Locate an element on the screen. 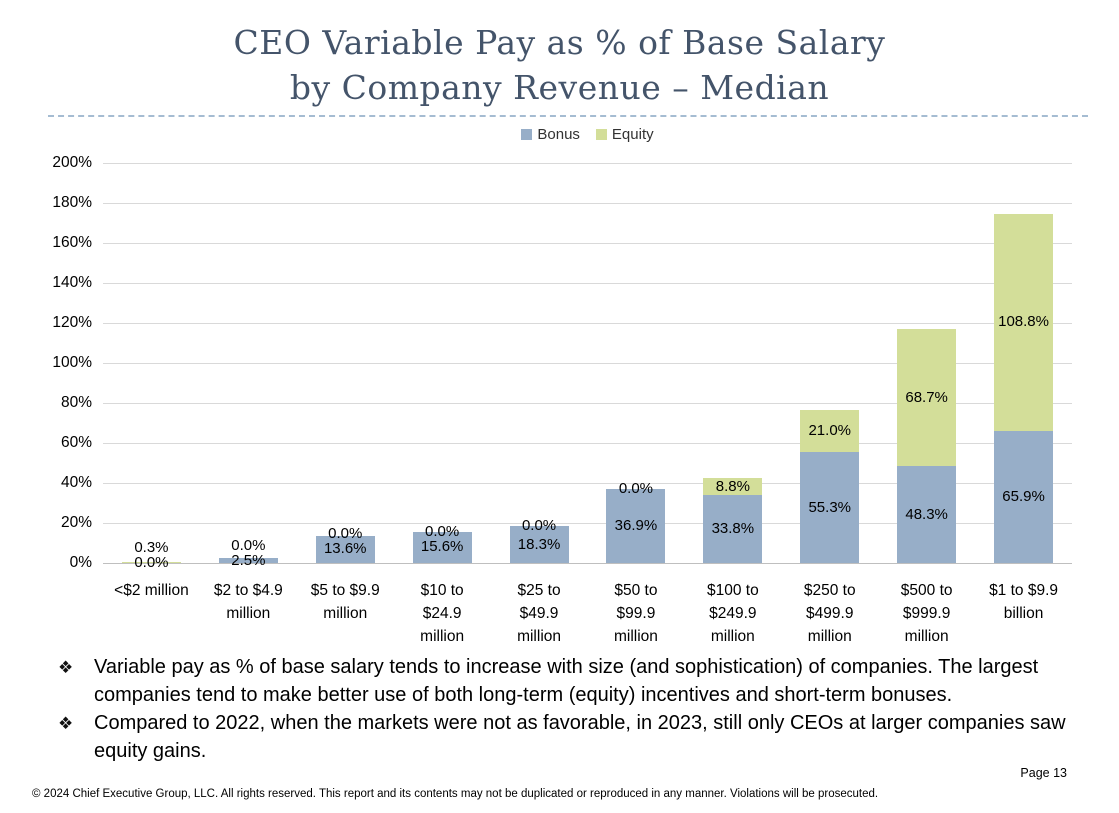 Image resolution: width=1119 pixels, height=813 pixels. title-divider is located at coordinates (568, 116).